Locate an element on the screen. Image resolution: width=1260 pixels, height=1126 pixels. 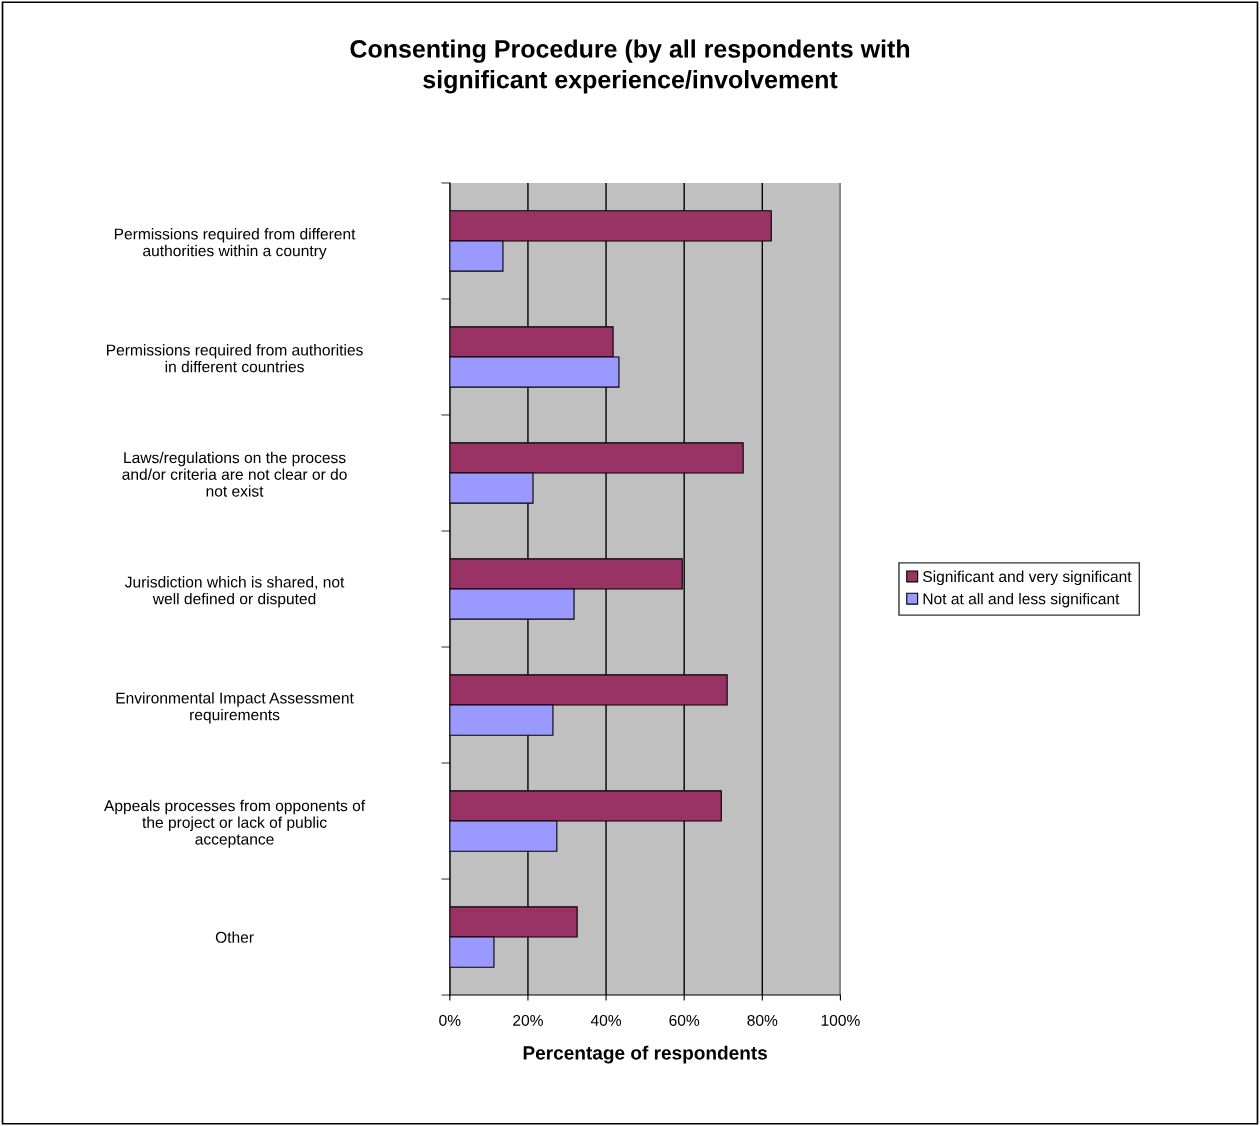
x-tick-label: 60% is located at coordinates (684, 1020).